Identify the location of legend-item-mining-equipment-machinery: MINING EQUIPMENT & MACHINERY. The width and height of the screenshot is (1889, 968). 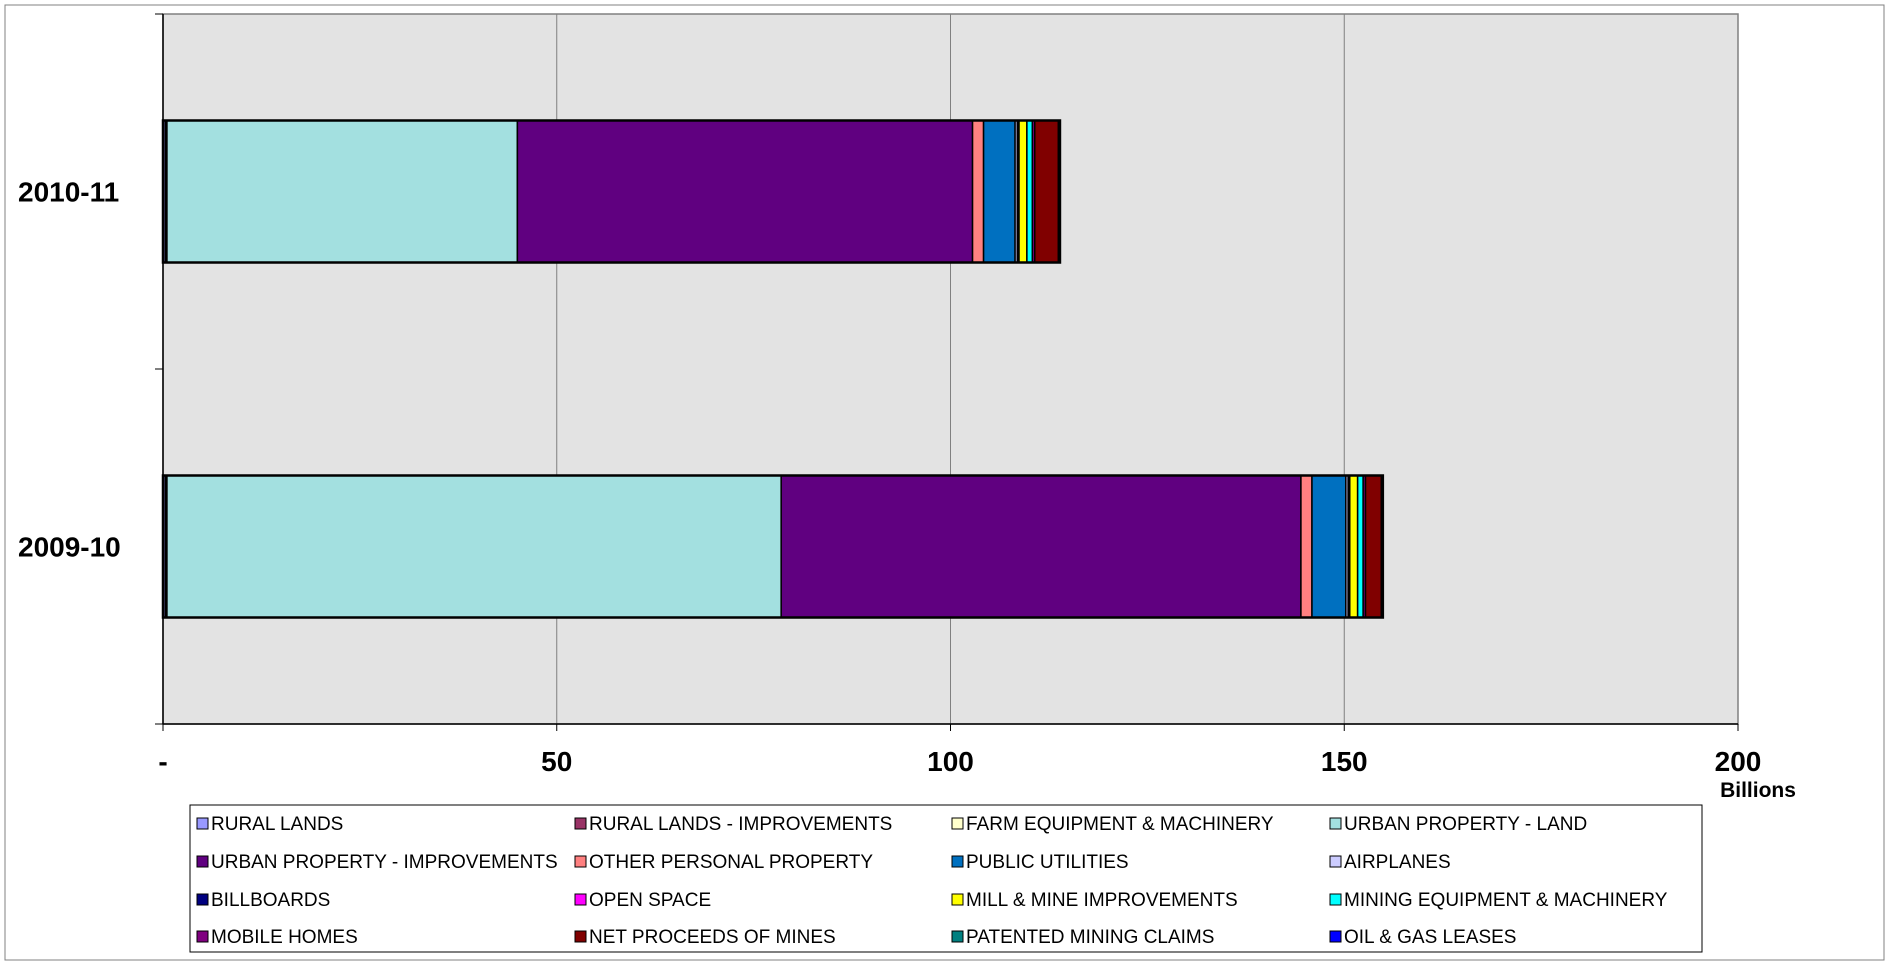
(1498, 900).